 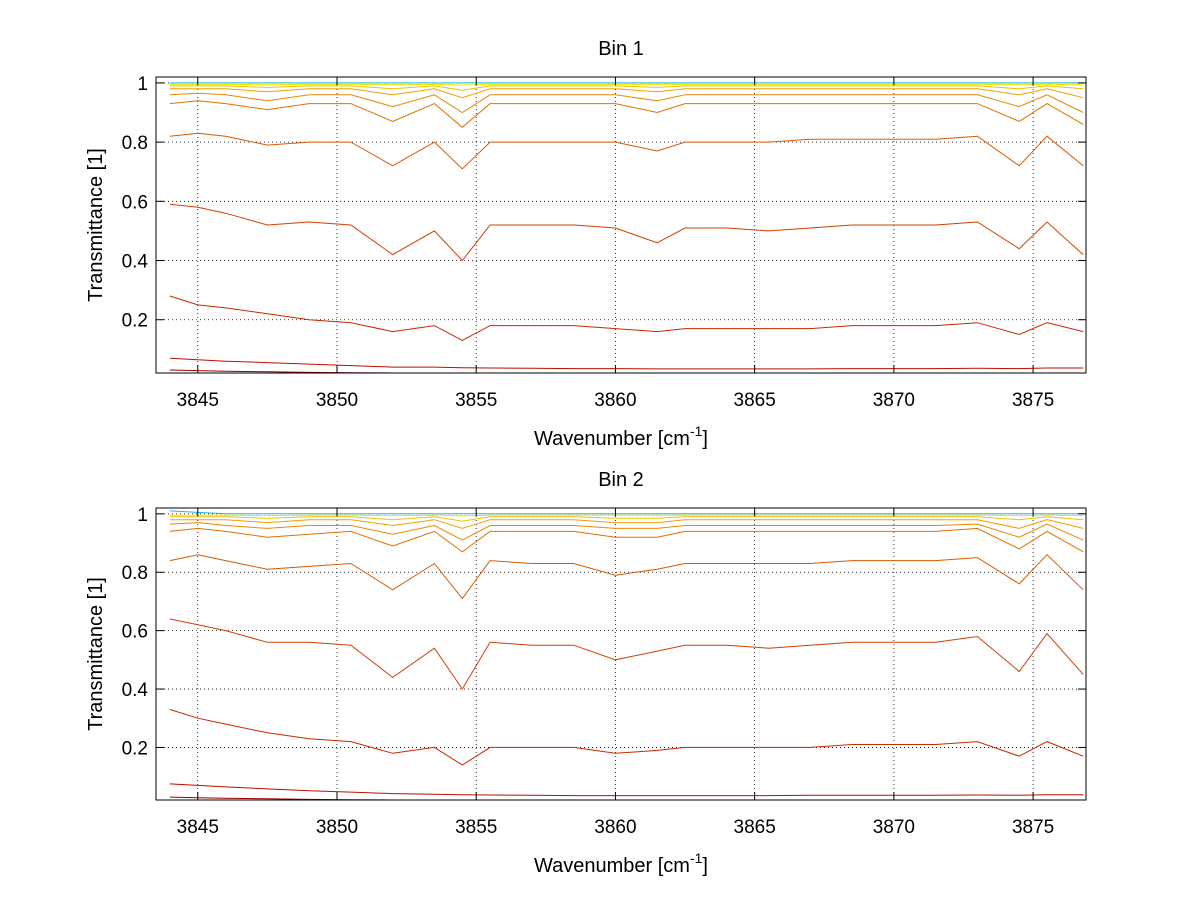 I want to click on chart-title: Bin 2, so click(x=621, y=480).